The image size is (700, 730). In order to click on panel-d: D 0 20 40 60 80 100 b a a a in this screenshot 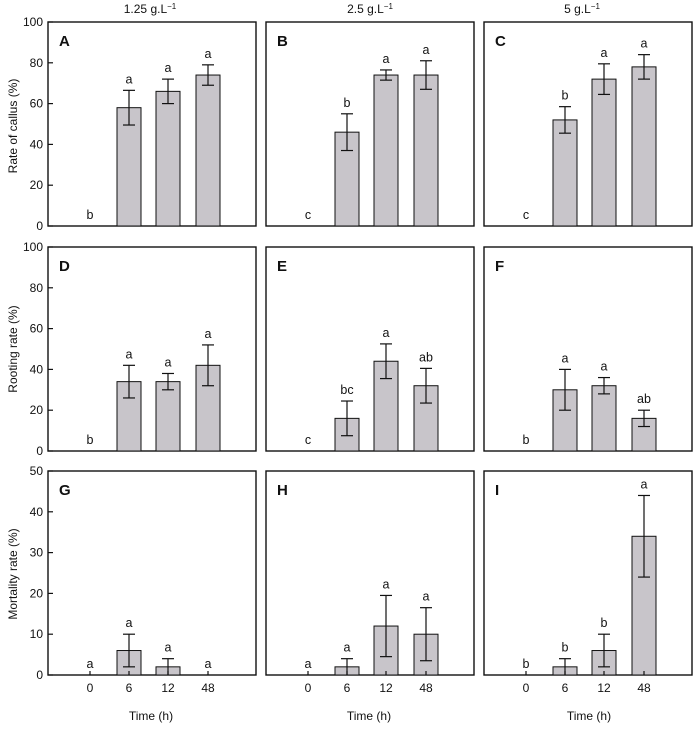, I will do `click(140, 349)`.